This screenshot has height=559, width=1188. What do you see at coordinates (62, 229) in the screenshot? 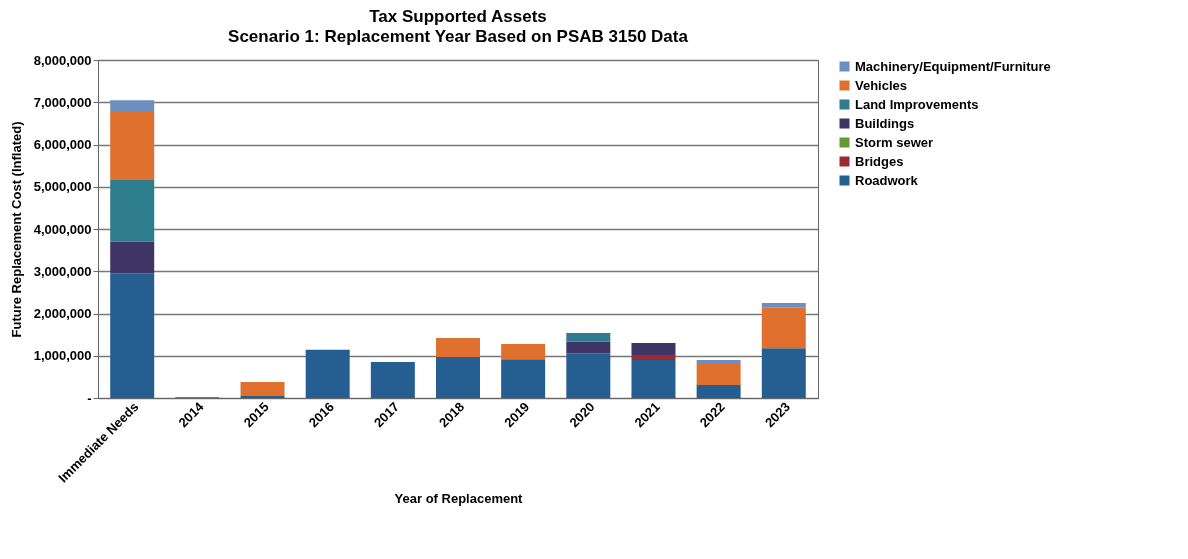
I see `y-tick-label: 4,000,000` at bounding box center [62, 229].